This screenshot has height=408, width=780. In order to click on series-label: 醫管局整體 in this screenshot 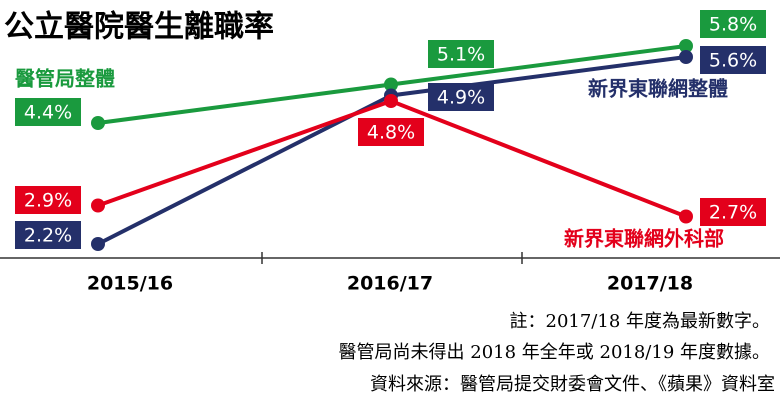, I will do `click(65, 79)`.